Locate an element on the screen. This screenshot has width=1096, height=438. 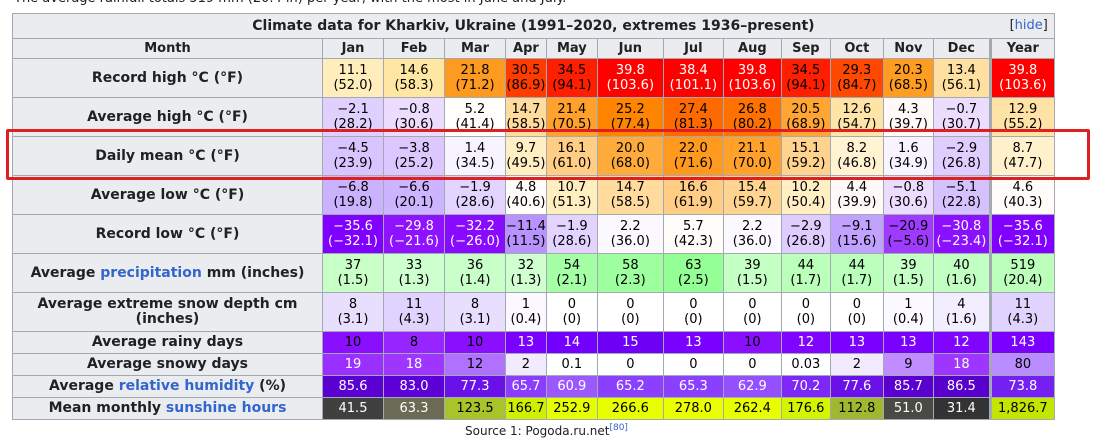
data-cell: 40 (1.6) is located at coordinates (961, 273).